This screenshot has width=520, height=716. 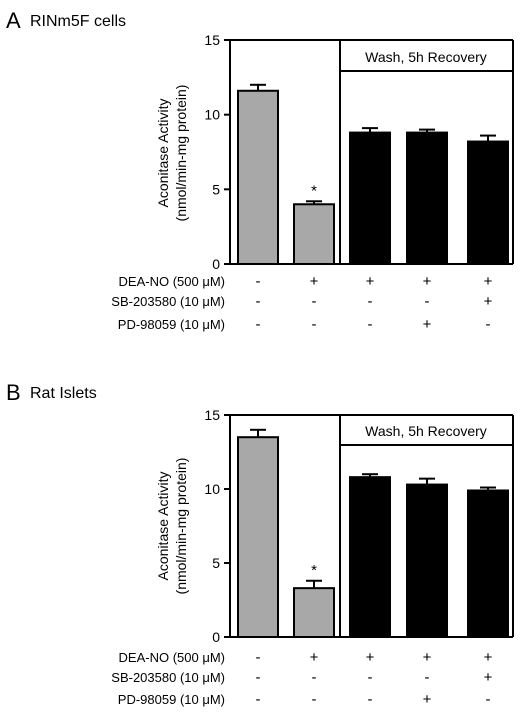 What do you see at coordinates (78, 21) in the screenshot?
I see `panel-title: RINm5F cells` at bounding box center [78, 21].